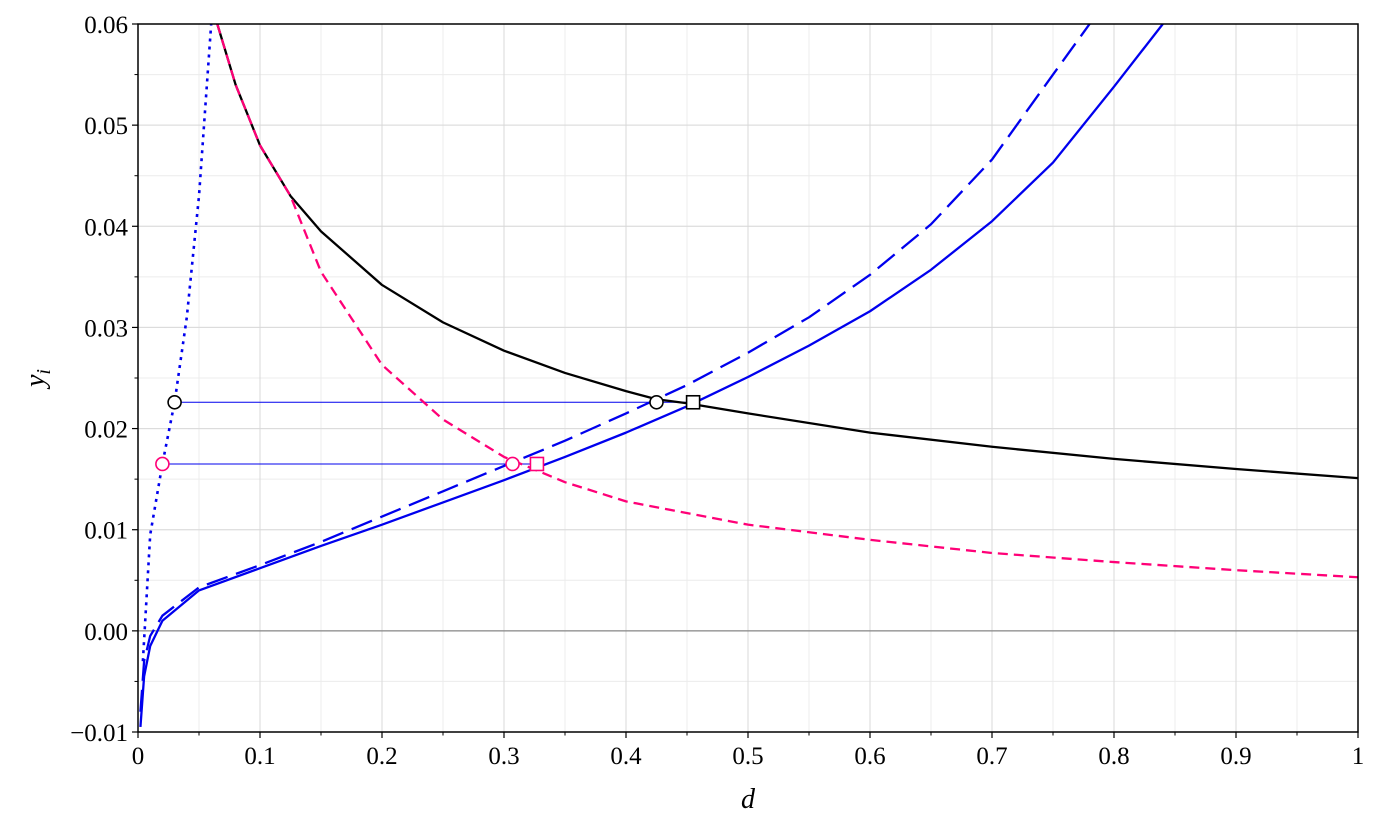  Describe the element at coordinates (106, 227) in the screenshot. I see `y-tick-label: 0.04` at that location.